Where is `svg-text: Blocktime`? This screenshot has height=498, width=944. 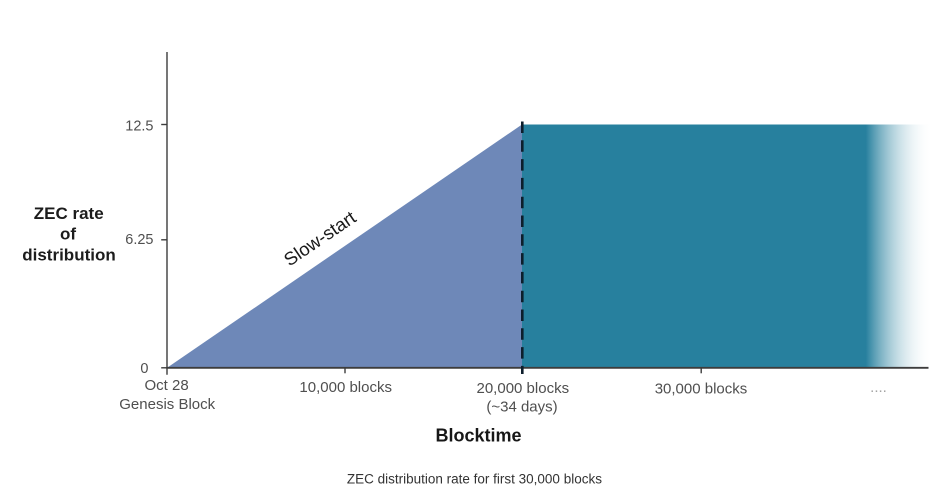
svg-text: Blocktime is located at coordinates (478, 436).